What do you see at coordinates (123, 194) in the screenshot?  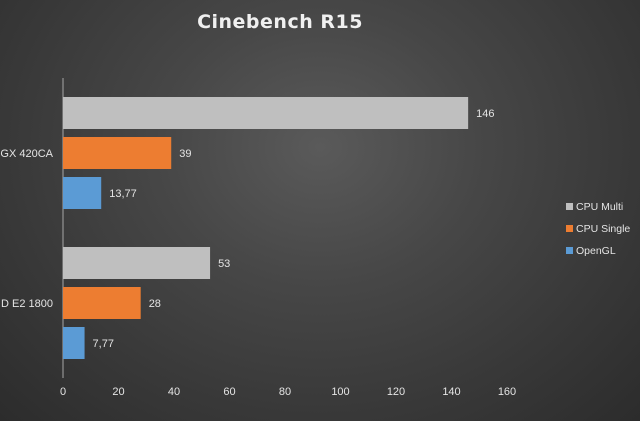 I see `data-label: 13,77` at bounding box center [123, 194].